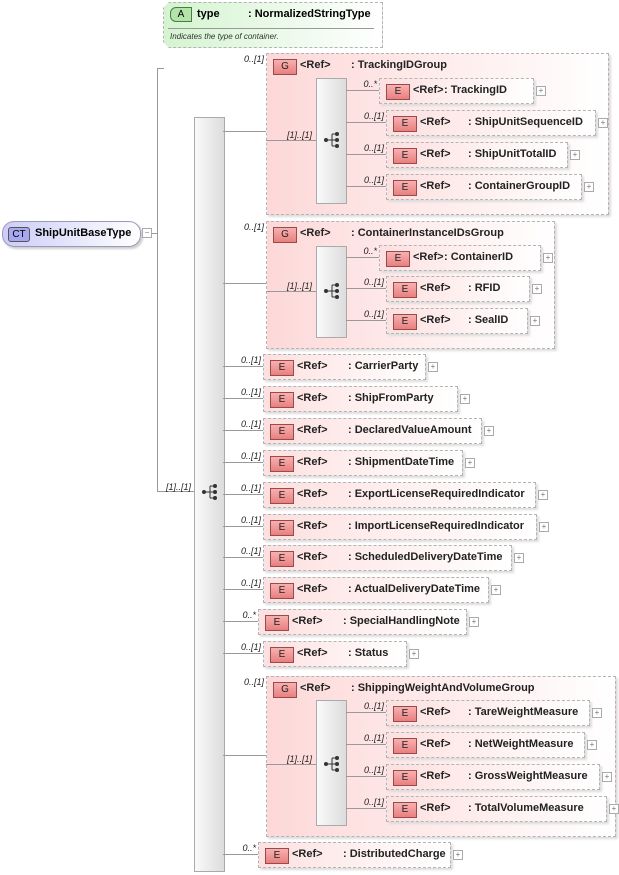 The image size is (619, 875). I want to click on element-node: E <Ref>: ExportLicenseRequiredIndicator, so click(399, 495).